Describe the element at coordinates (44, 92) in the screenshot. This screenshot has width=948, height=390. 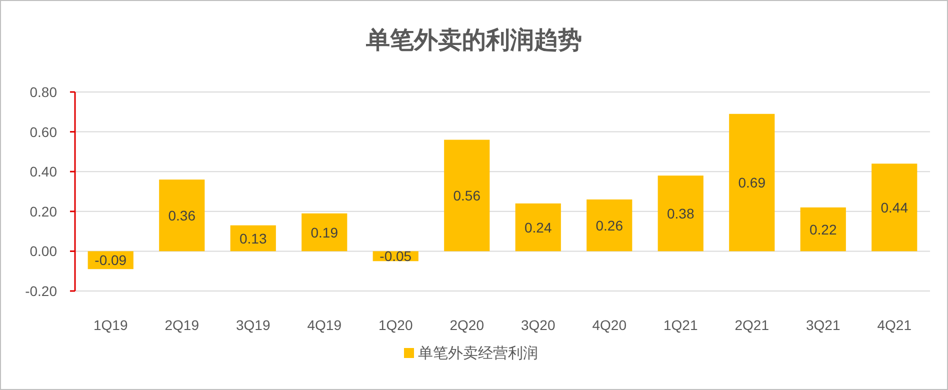
I see `y-tick-label: 0.80` at that location.